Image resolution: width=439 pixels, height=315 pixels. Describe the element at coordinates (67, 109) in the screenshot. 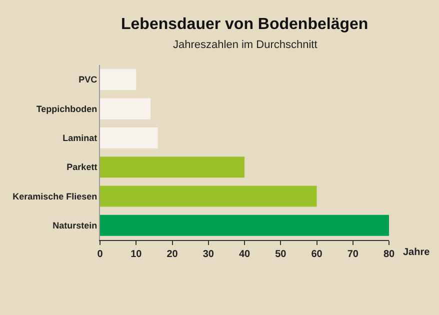

I see `y-tick-label: Teppichboden` at that location.